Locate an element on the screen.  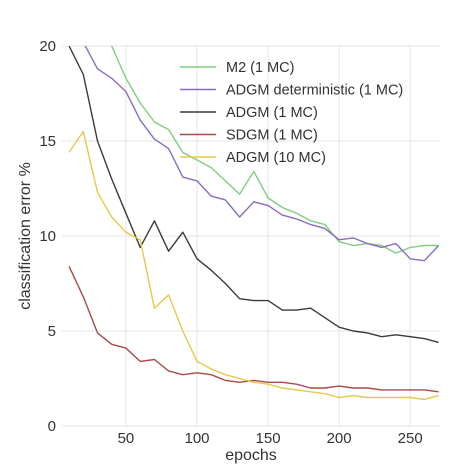
legend-label: ADGM (10 MC) is located at coordinates (276, 158).